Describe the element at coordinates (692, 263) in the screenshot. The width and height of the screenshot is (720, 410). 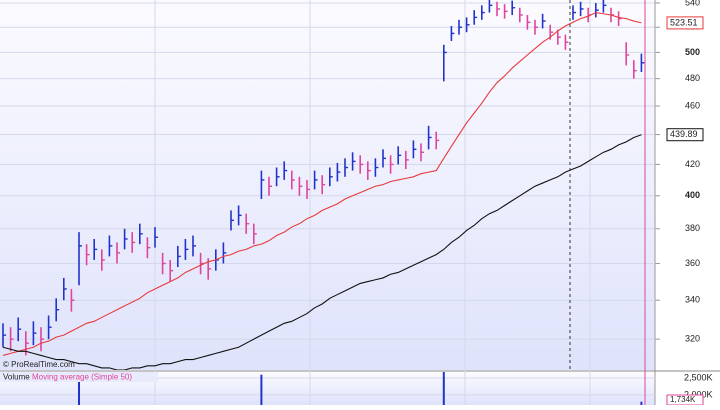
I see `y-tick-label: 360` at that location.